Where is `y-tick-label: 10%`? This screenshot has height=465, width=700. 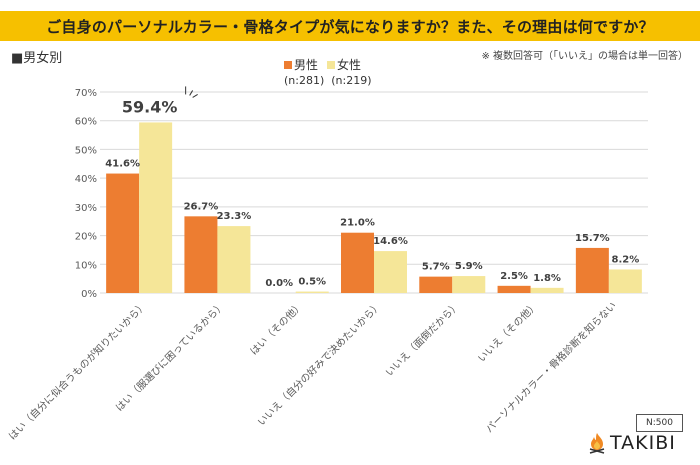 y-tick-label: 10% is located at coordinates (86, 265).